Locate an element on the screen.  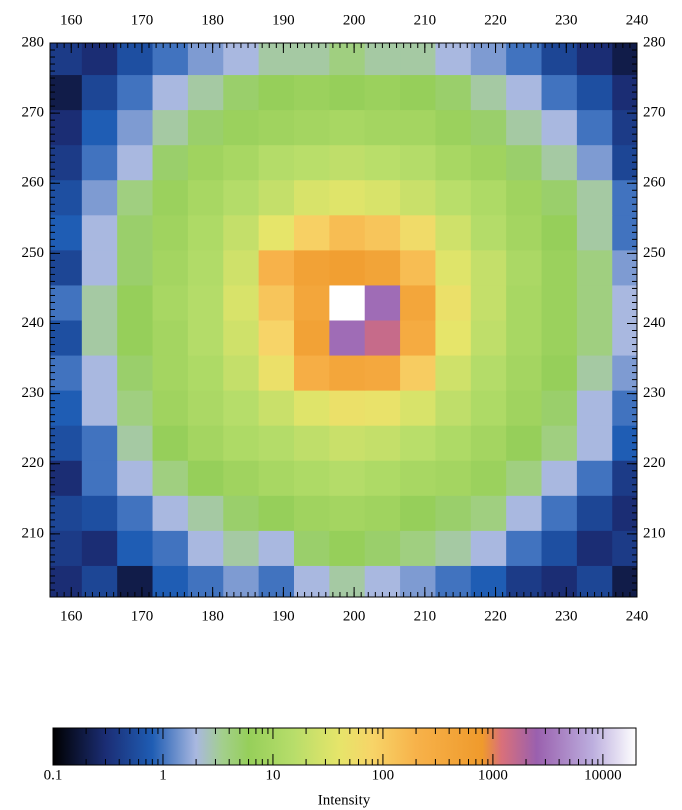
x-tick-label-top: 220 is located at coordinates (495, 20).